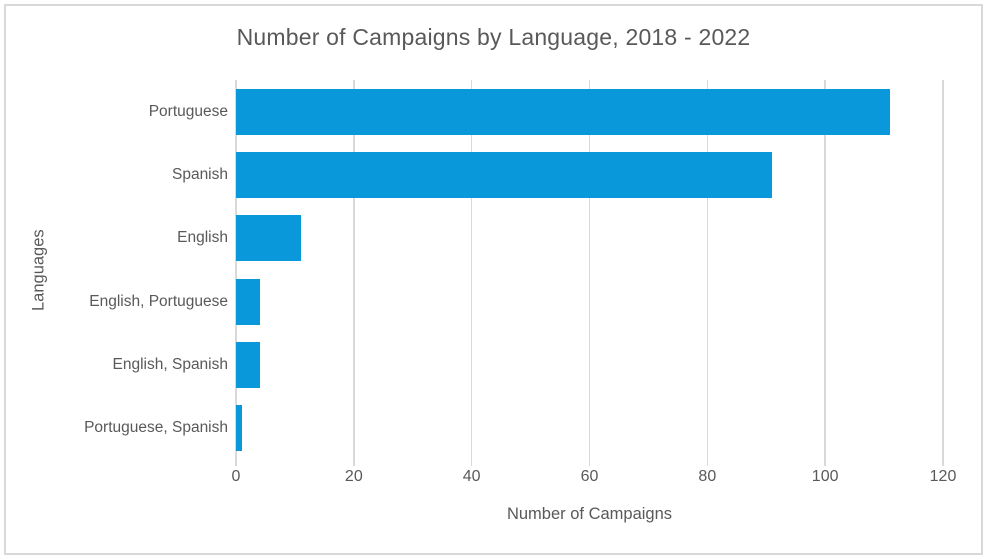 The height and width of the screenshot is (559, 987). I want to click on category-label: English, so click(202, 238).